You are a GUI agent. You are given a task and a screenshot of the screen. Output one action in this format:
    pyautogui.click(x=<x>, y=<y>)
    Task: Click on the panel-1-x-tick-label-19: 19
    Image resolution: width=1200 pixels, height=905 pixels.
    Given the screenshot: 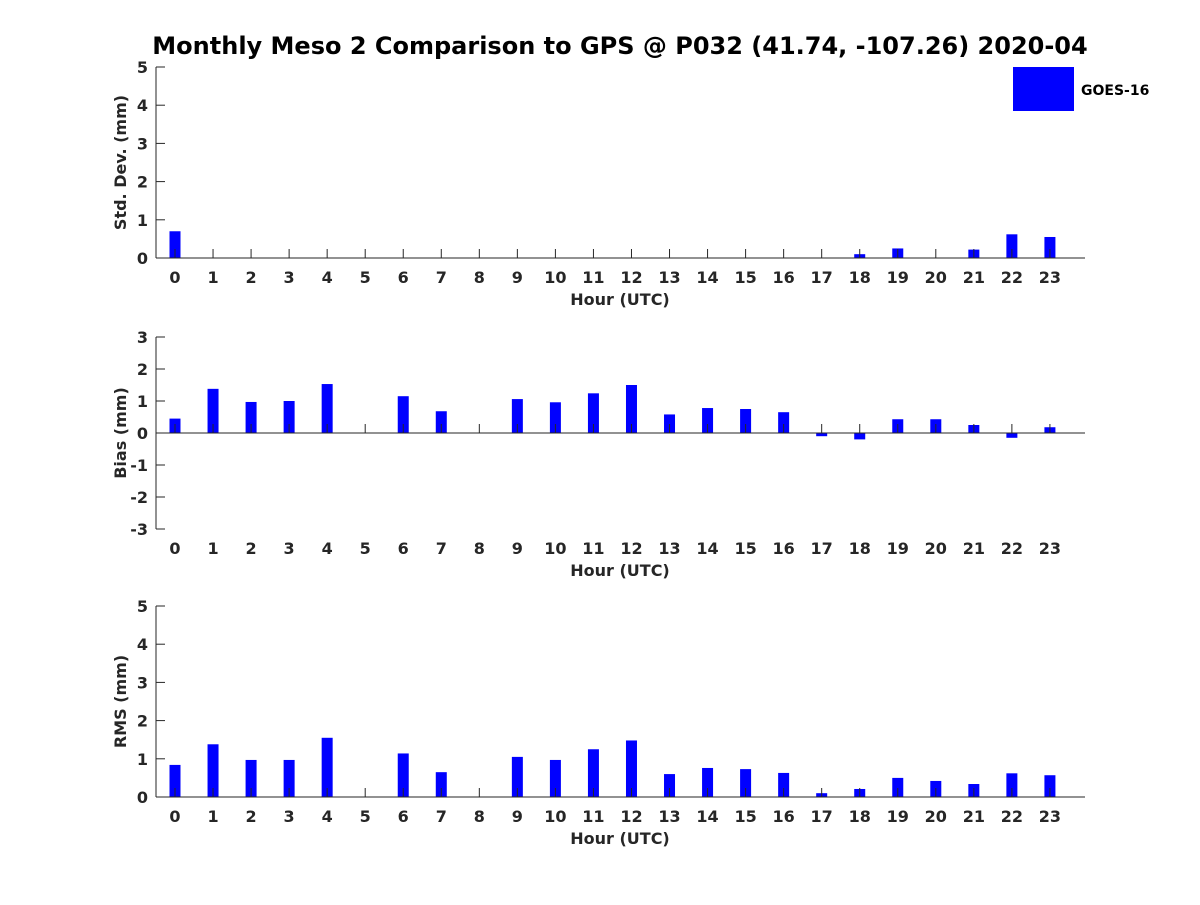 What is the action you would take?
    pyautogui.click(x=898, y=277)
    